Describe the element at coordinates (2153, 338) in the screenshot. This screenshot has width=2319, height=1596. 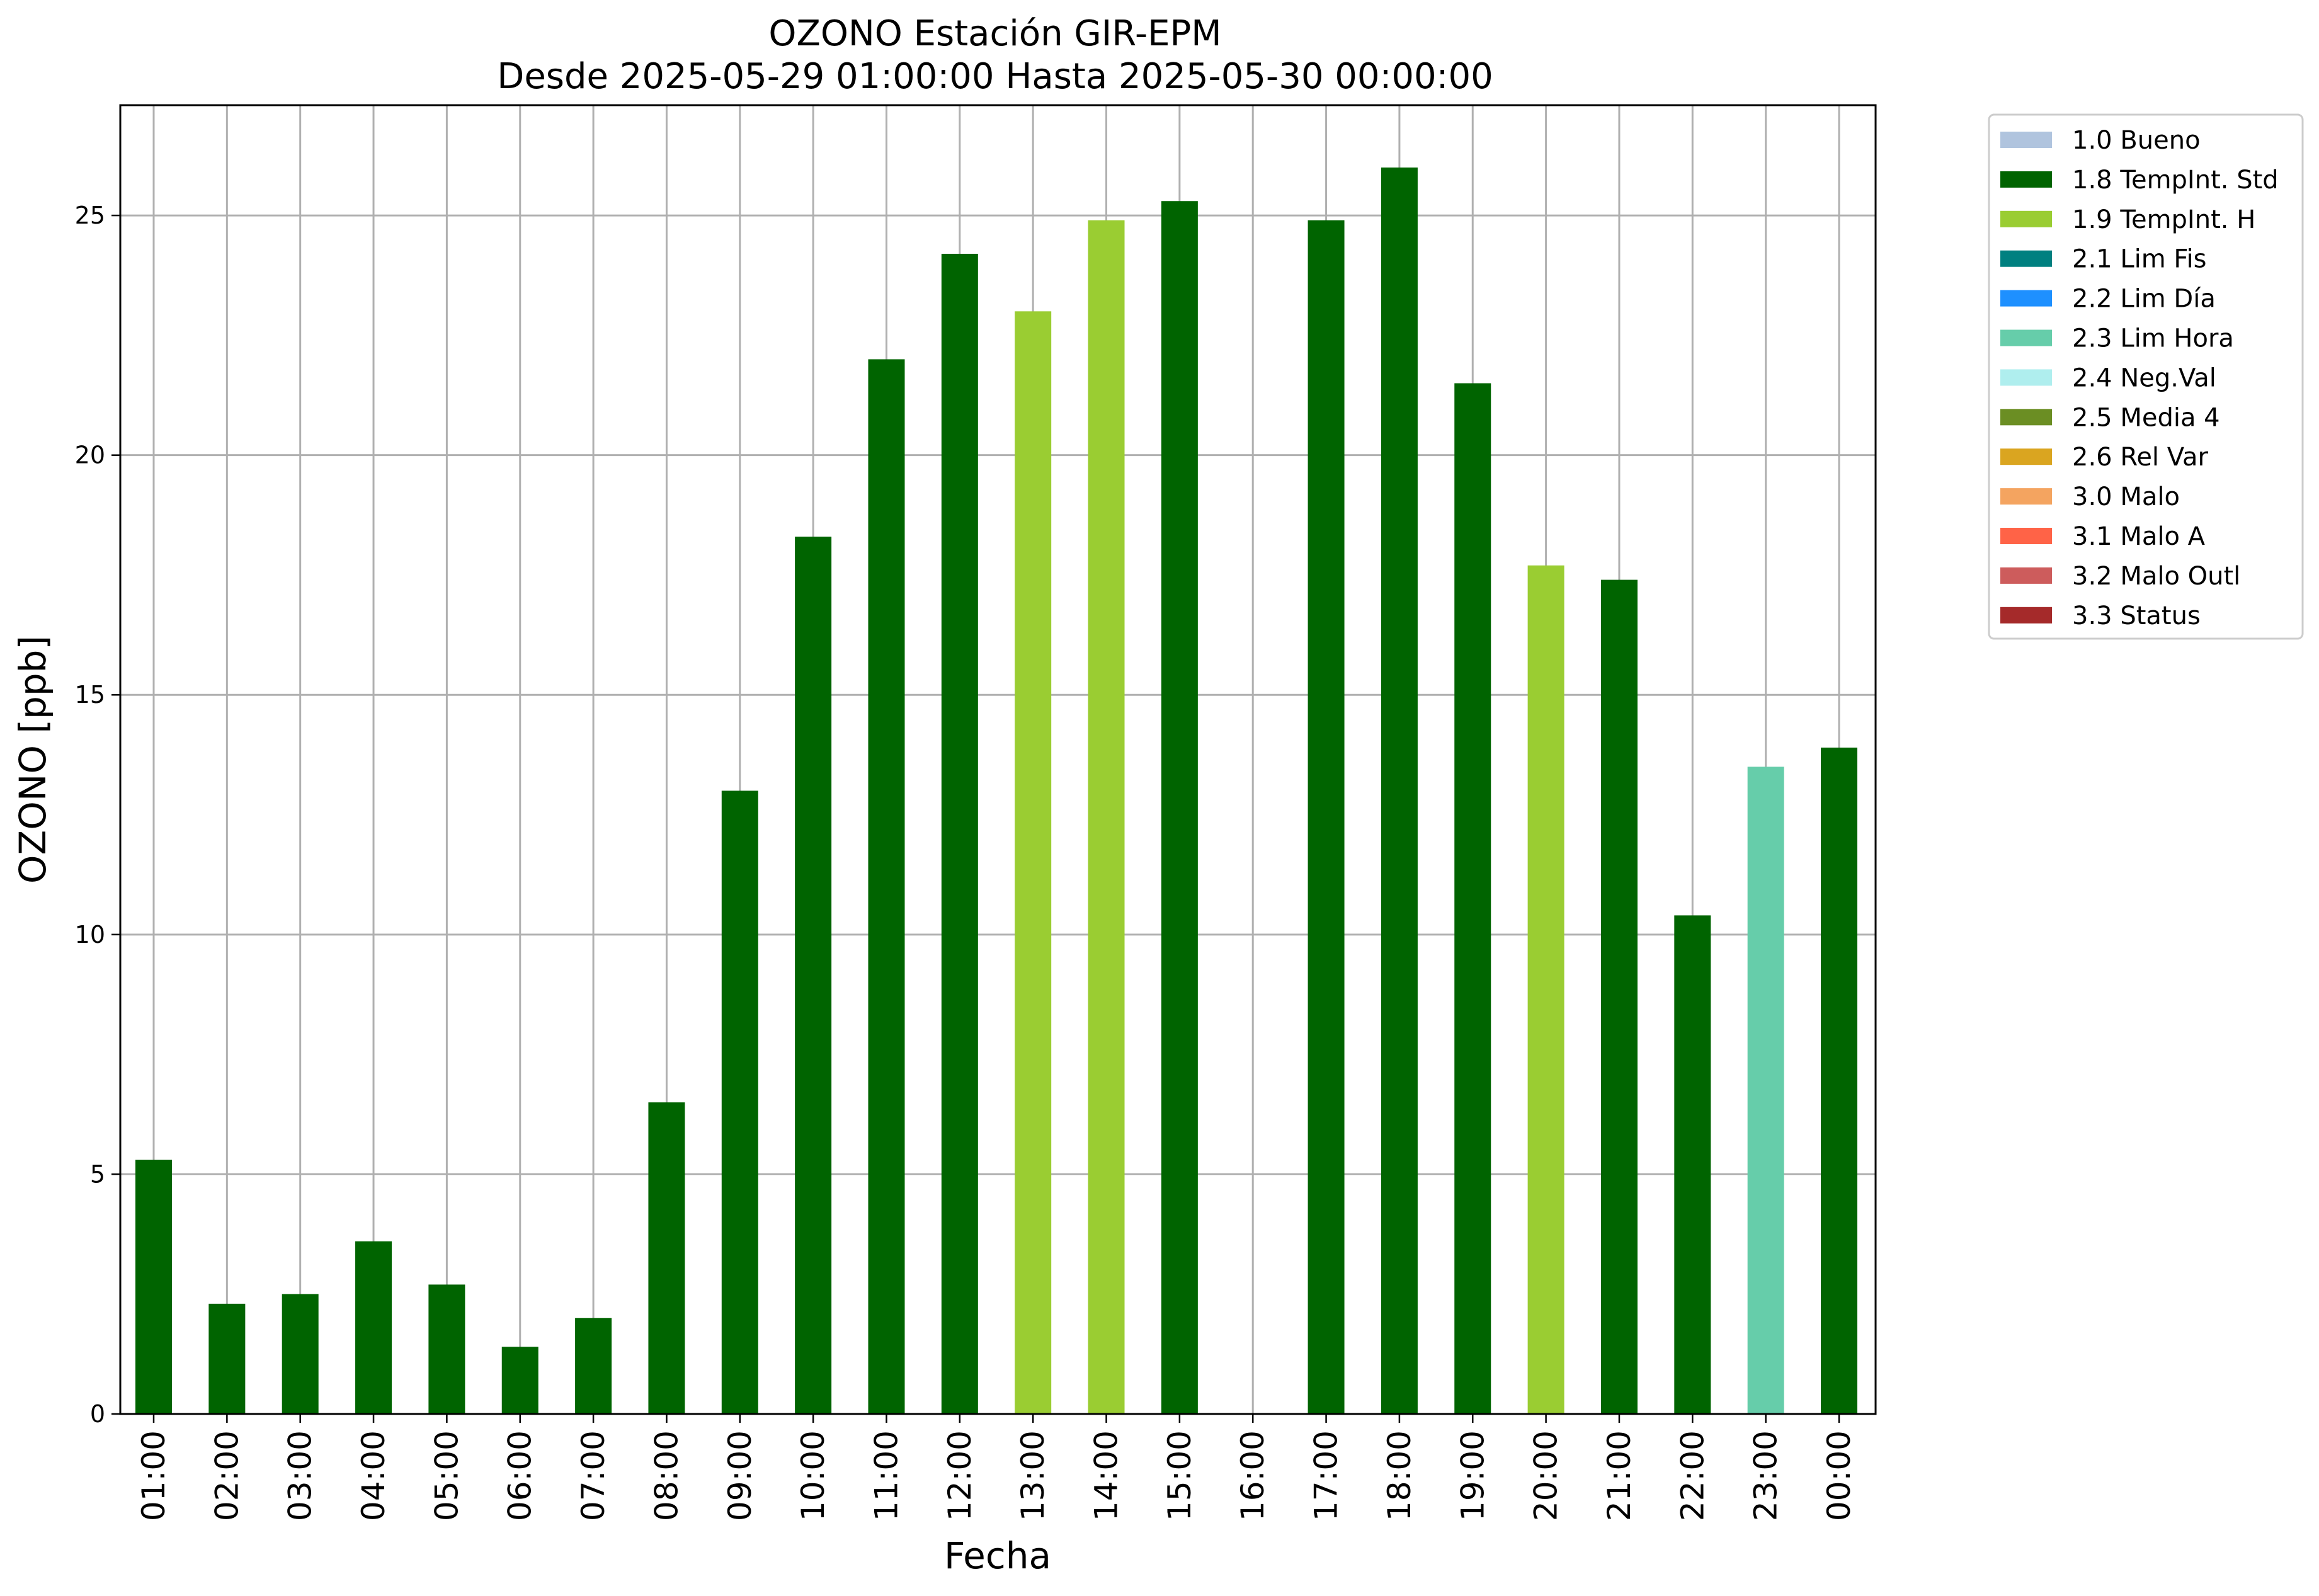
I see `legend-label: 2.3 Lim Hora` at that location.